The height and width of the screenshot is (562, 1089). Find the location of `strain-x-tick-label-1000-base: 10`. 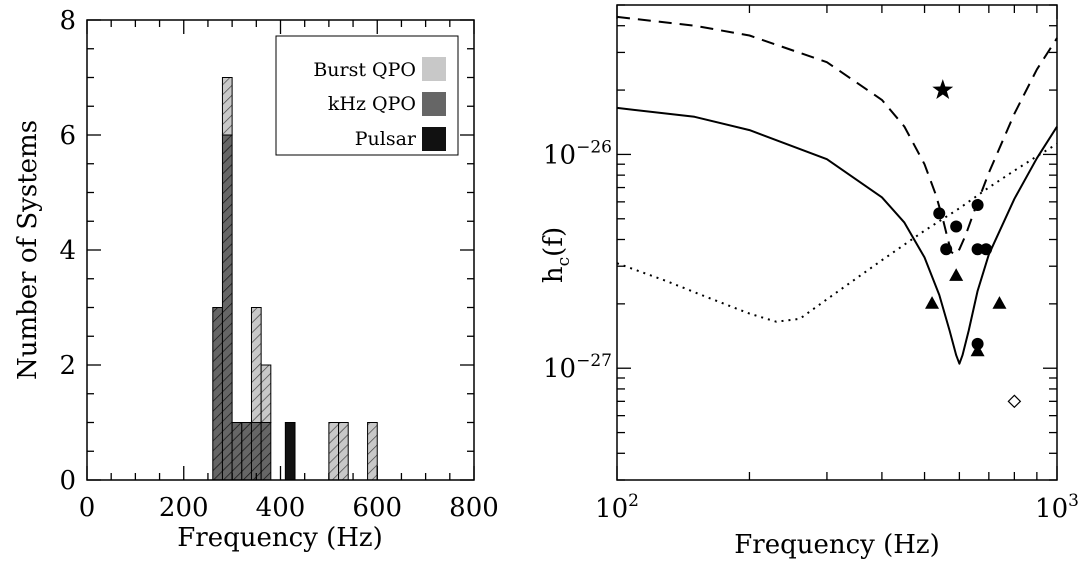

strain-x-tick-label-1000-base: 10 is located at coordinates (1051, 509).